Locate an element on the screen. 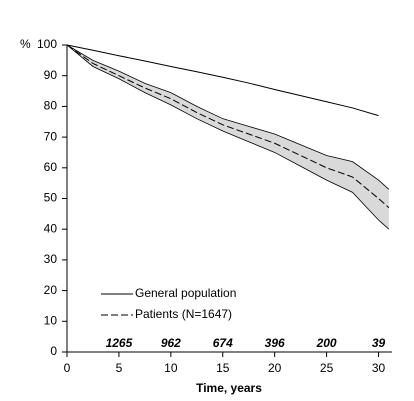 Image resolution: width=414 pixels, height=401 pixels. at-risk-label: 674 is located at coordinates (223, 343).